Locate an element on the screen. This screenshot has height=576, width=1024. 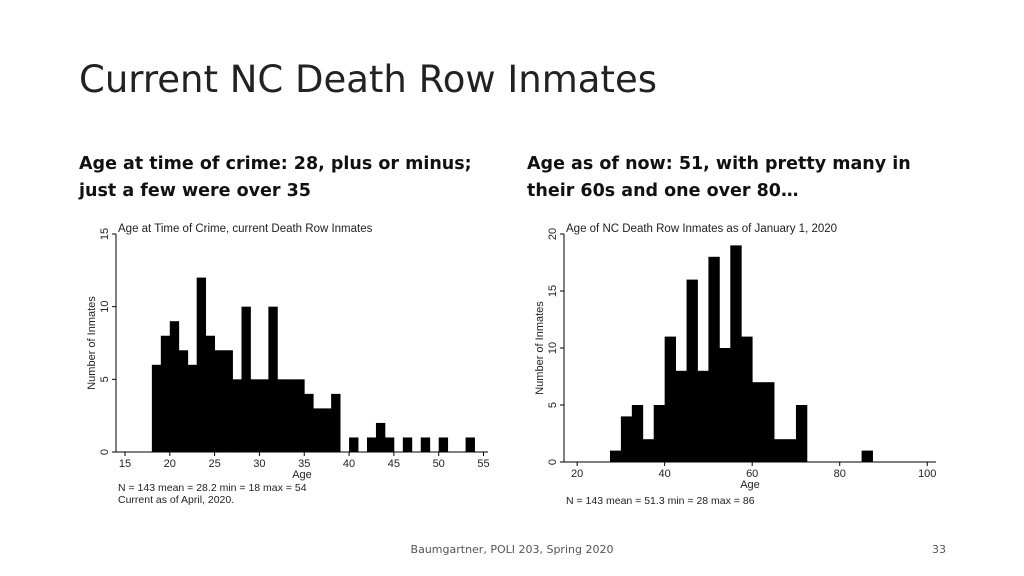
x-tick-label: 50 is located at coordinates (439, 464).